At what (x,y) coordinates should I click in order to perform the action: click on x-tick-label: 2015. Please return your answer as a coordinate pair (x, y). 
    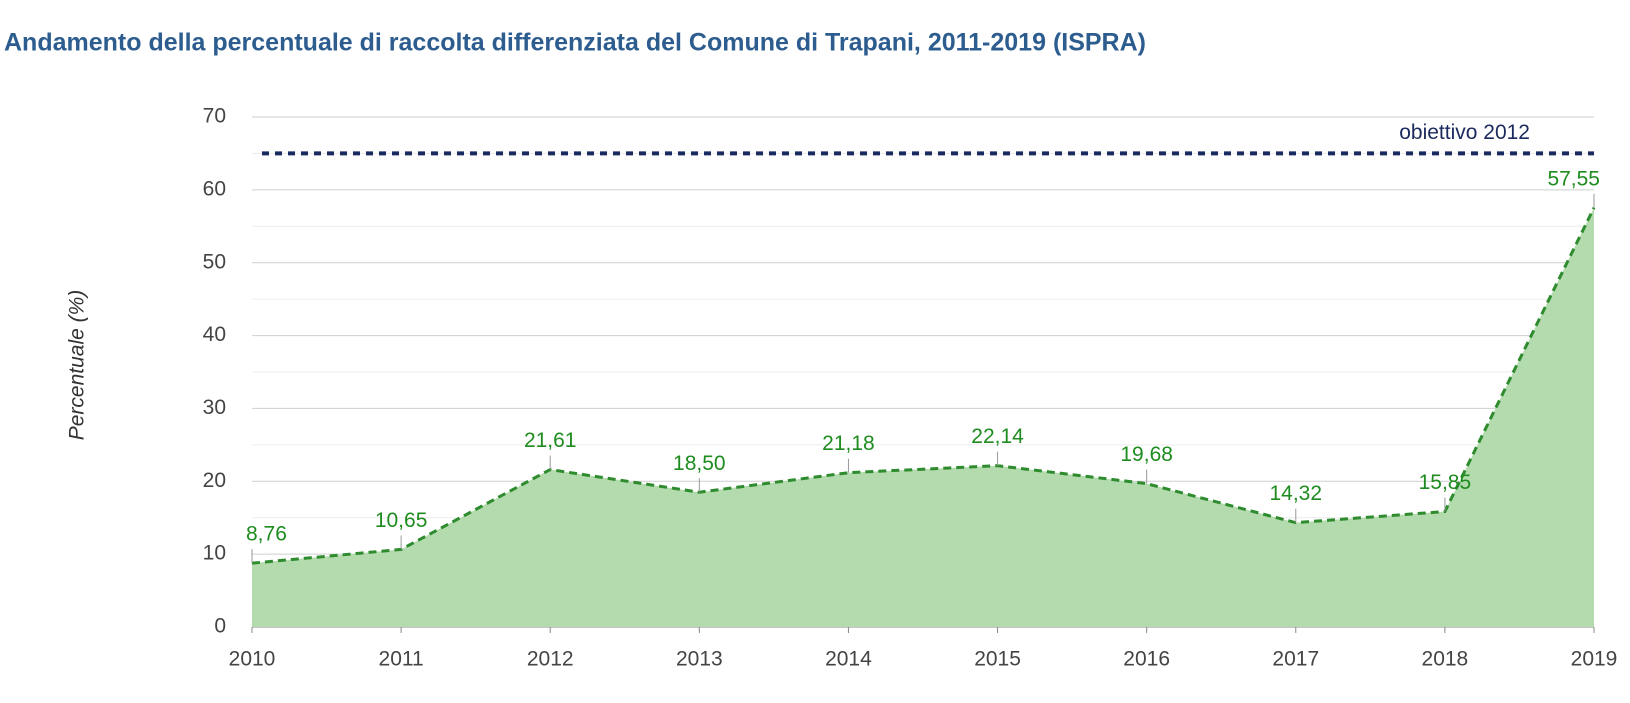
    Looking at the image, I should click on (997, 659).